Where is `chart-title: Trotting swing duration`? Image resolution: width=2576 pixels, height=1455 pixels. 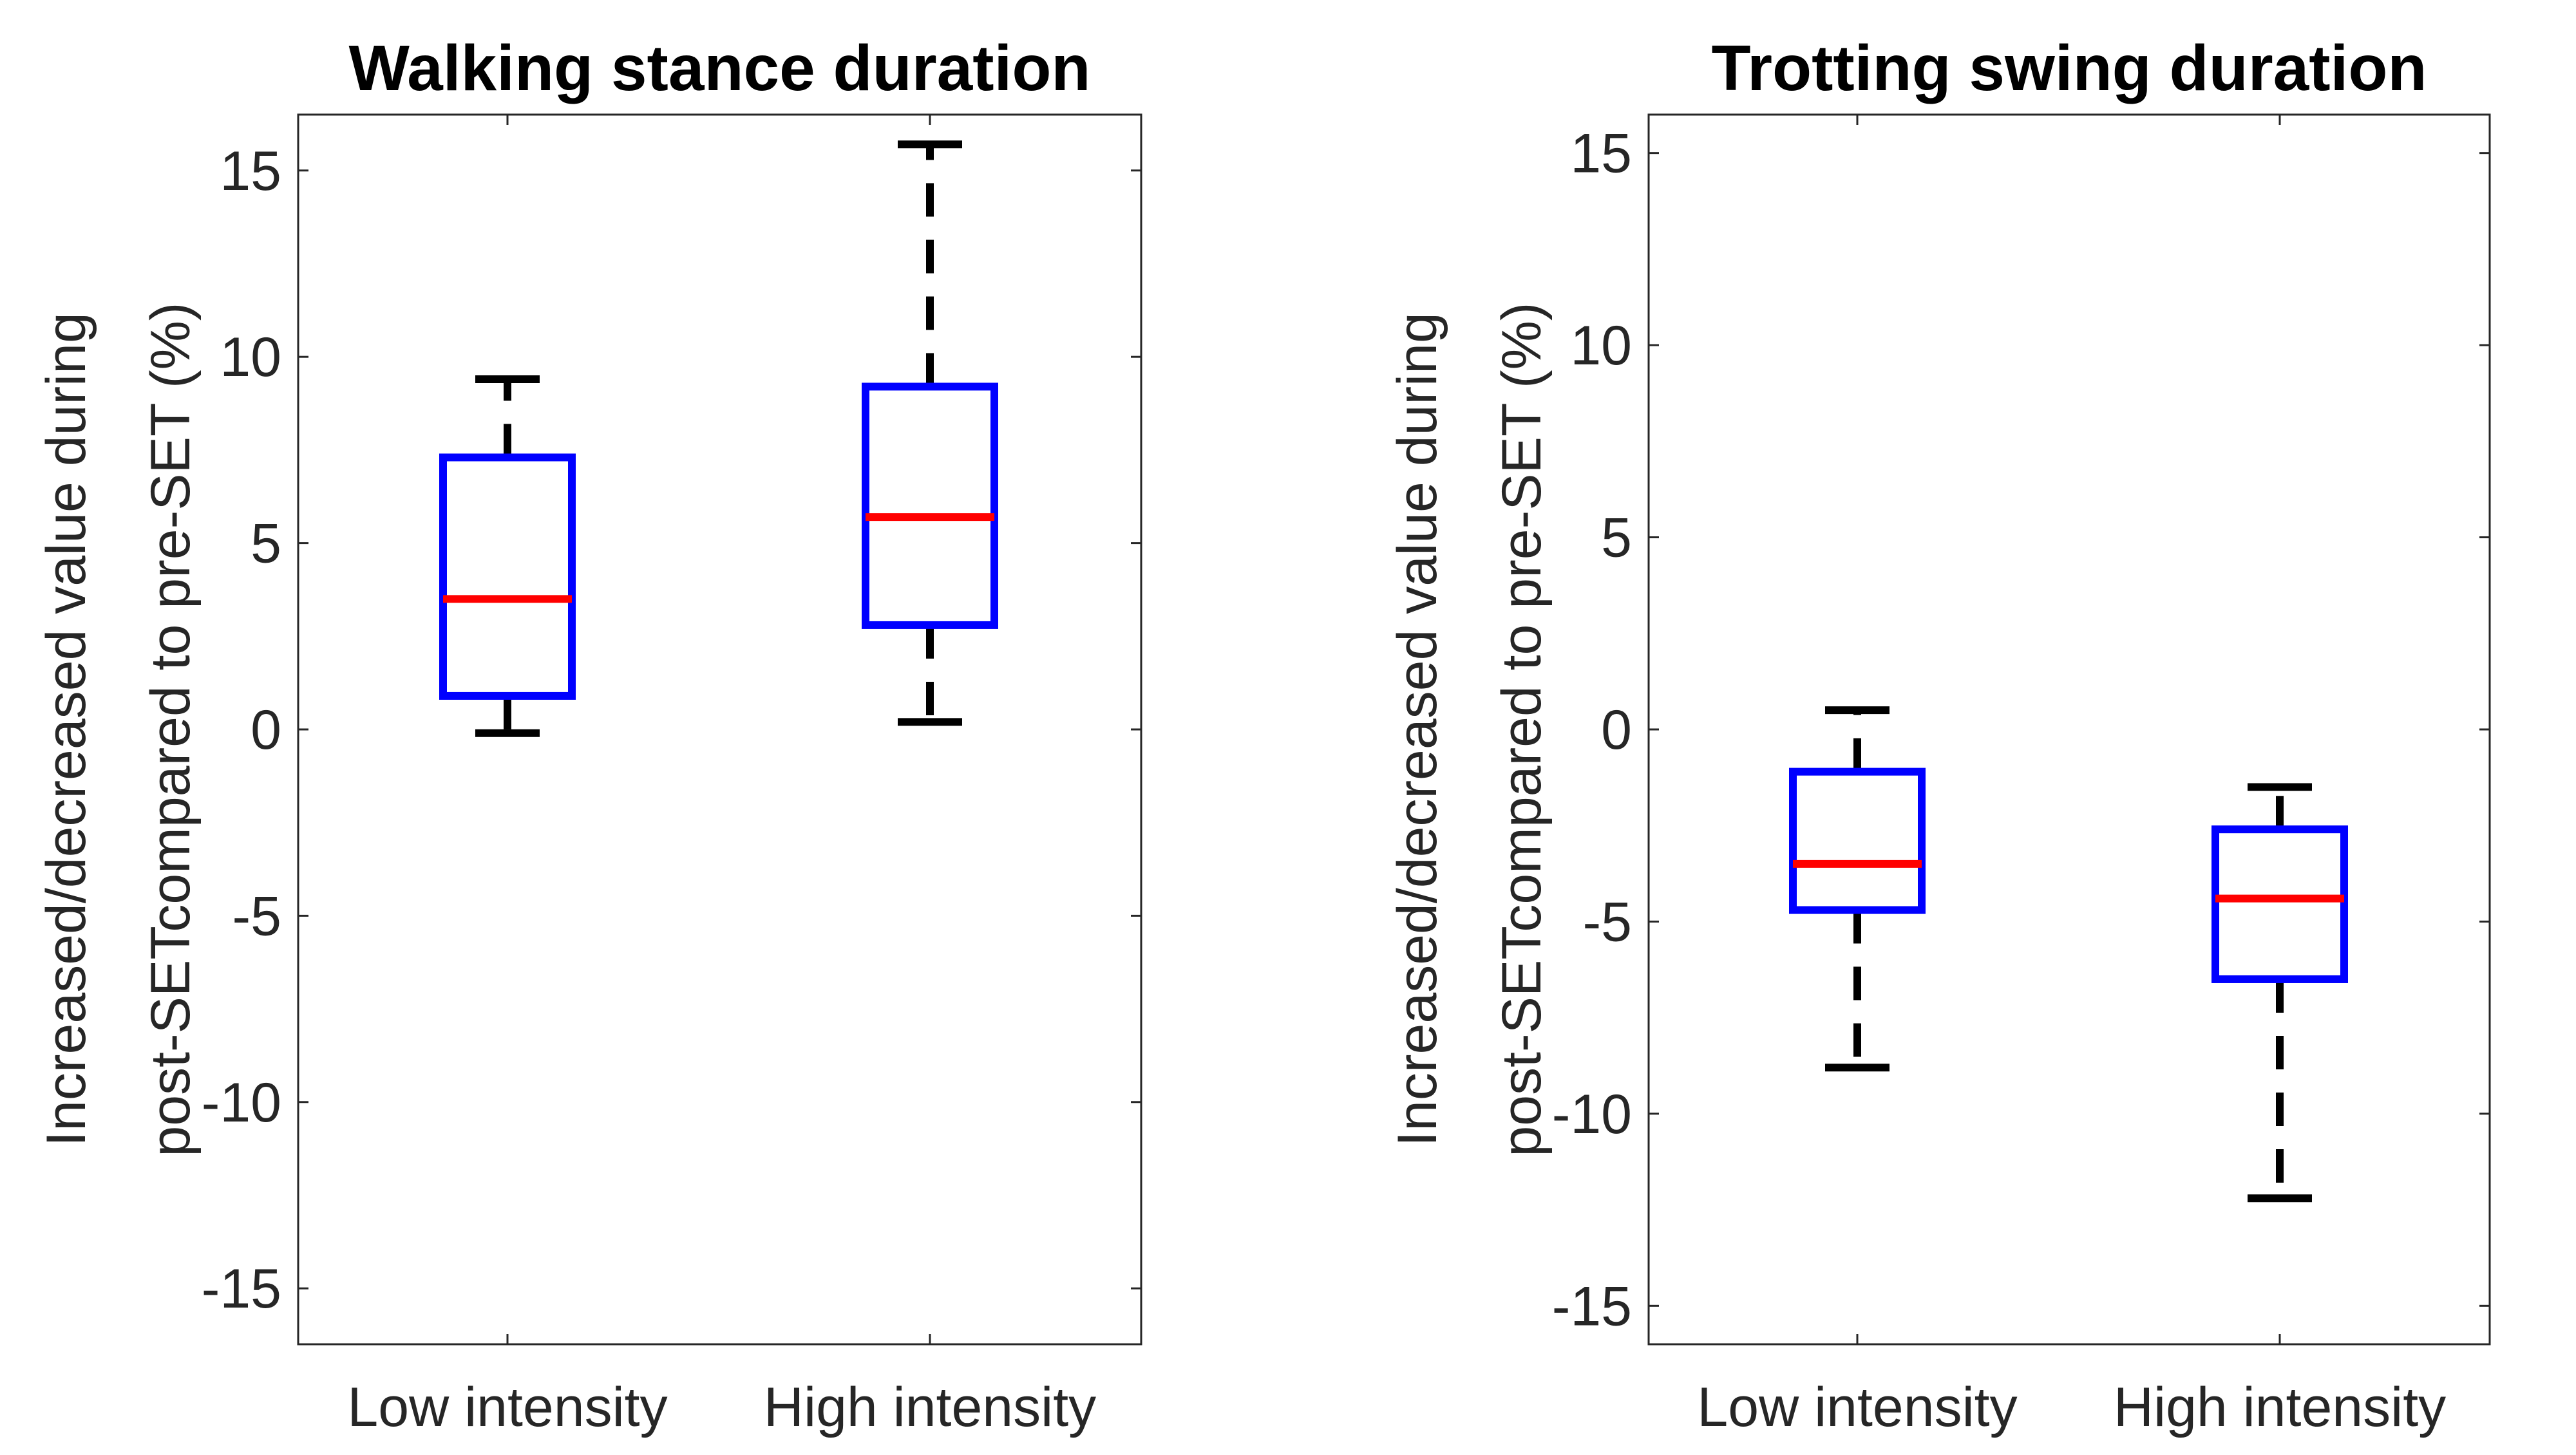 chart-title: Trotting swing duration is located at coordinates (2070, 68).